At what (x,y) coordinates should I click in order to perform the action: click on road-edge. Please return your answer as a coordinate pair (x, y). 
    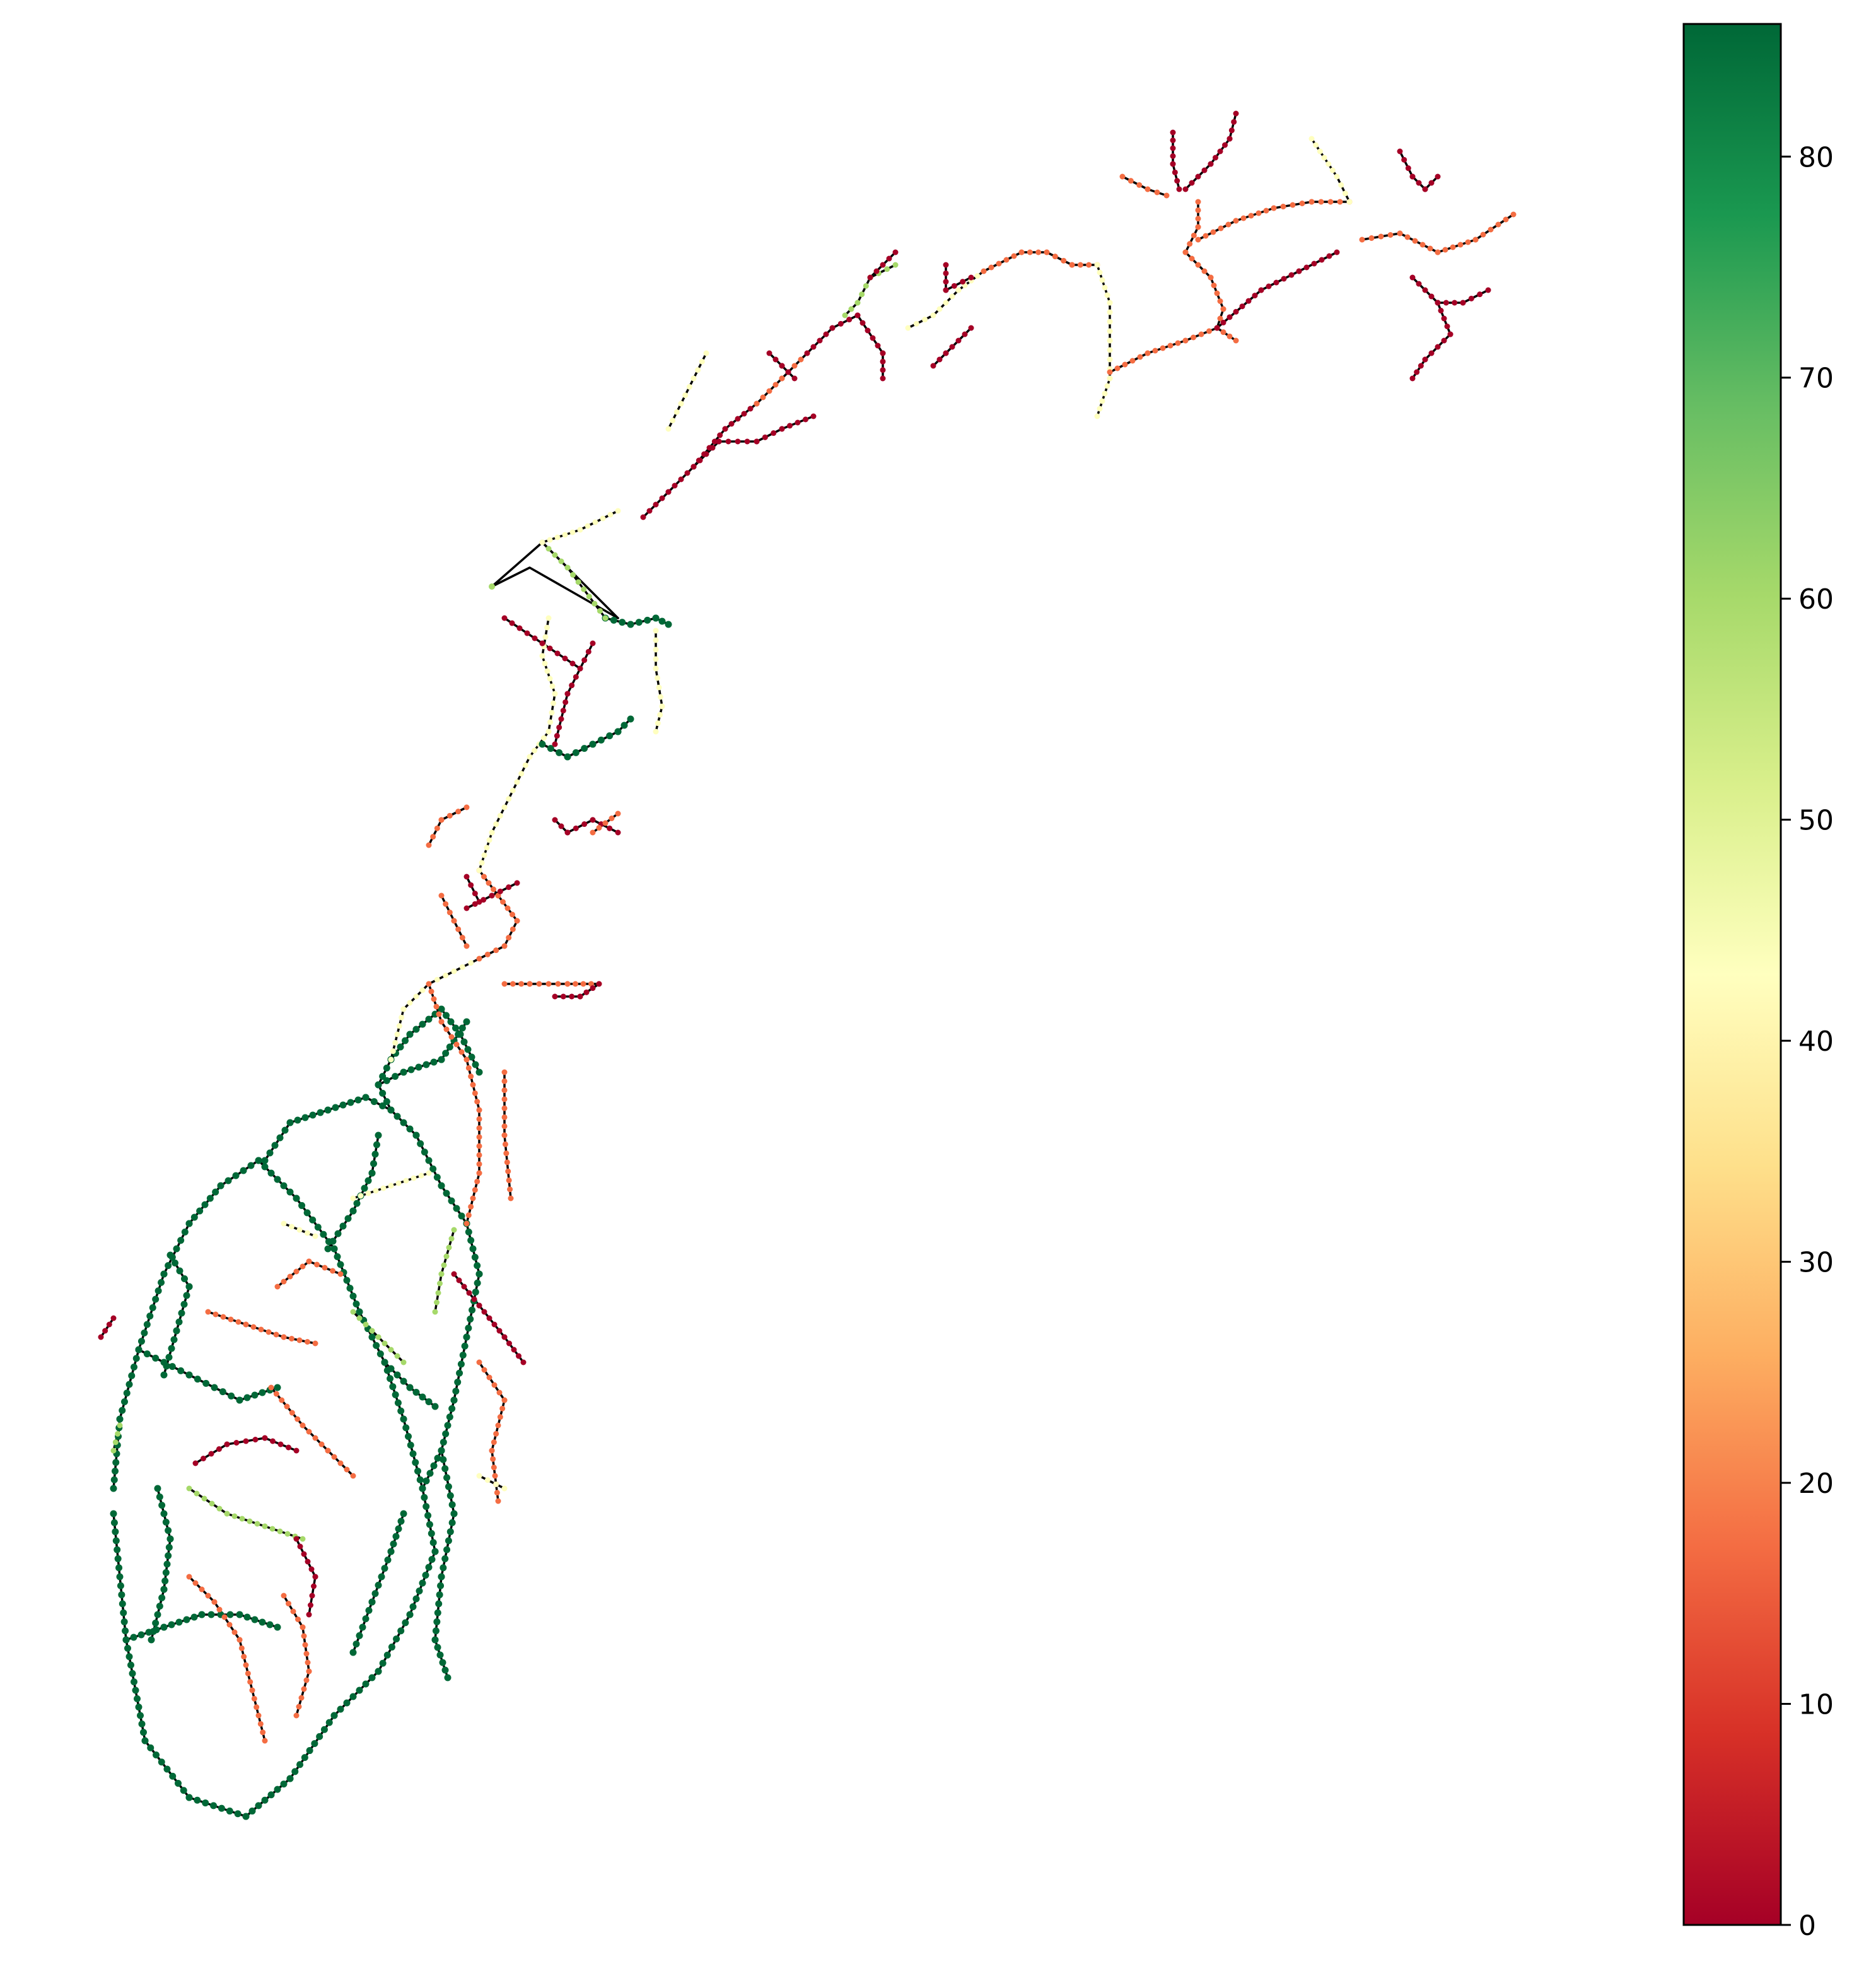
    Looking at the image, I should click on (227, 1659).